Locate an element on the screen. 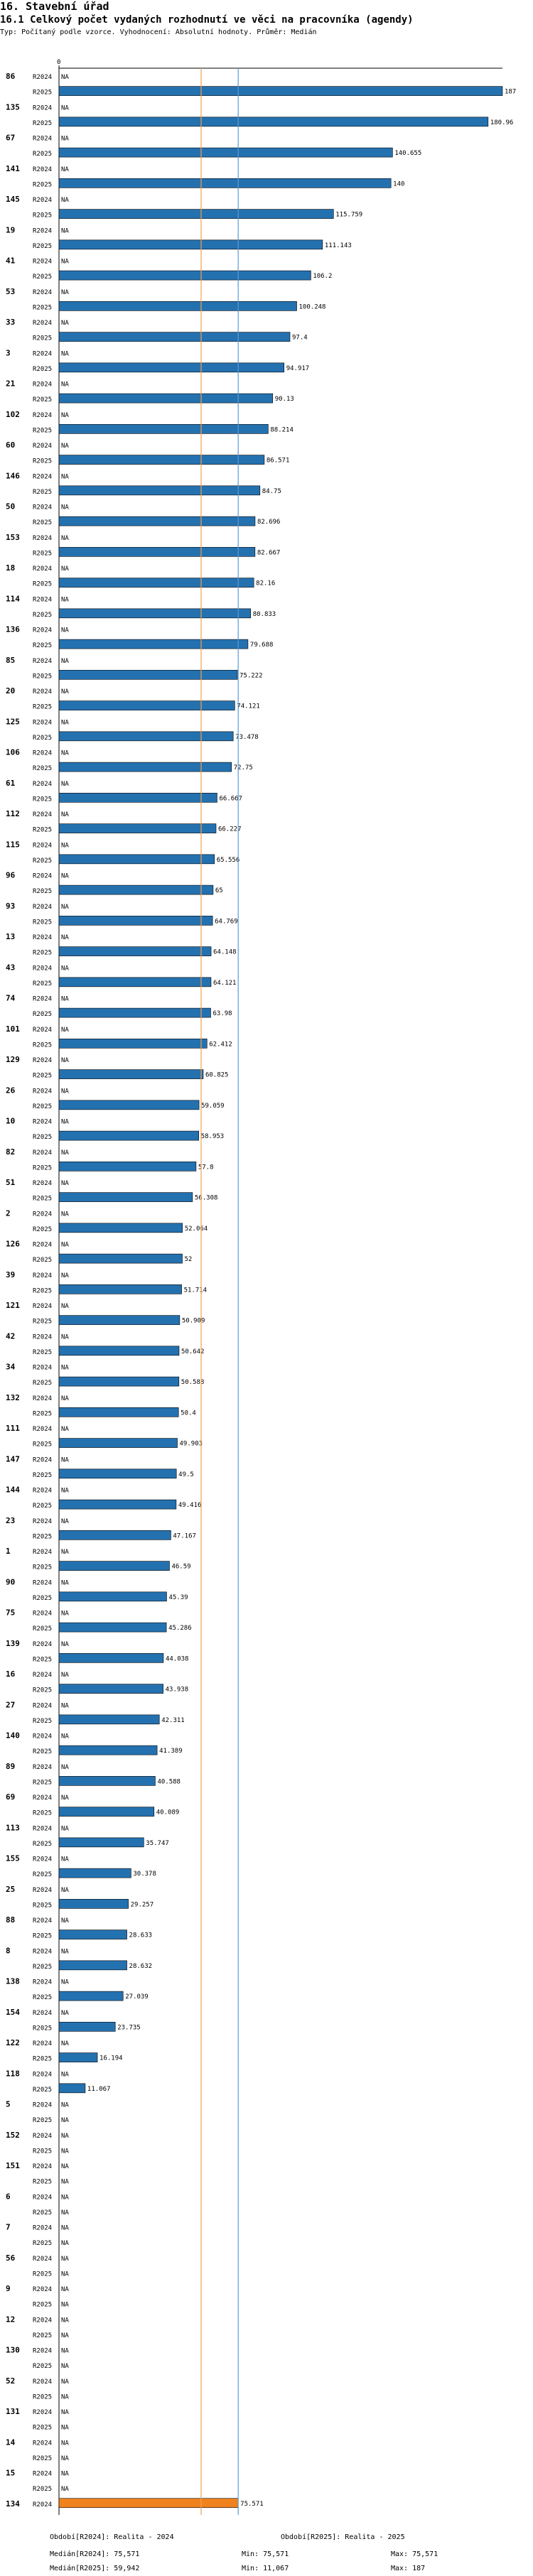  data-label: 50.588 is located at coordinates (193, 1382).